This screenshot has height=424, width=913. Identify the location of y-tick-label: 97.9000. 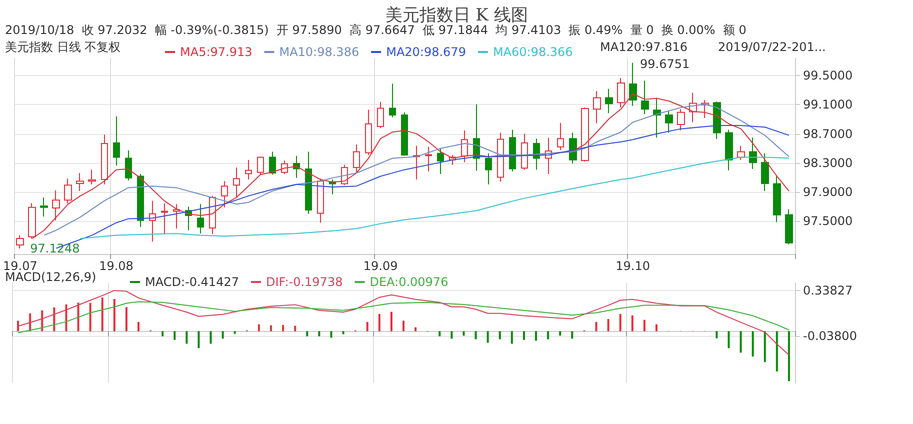
(828, 192).